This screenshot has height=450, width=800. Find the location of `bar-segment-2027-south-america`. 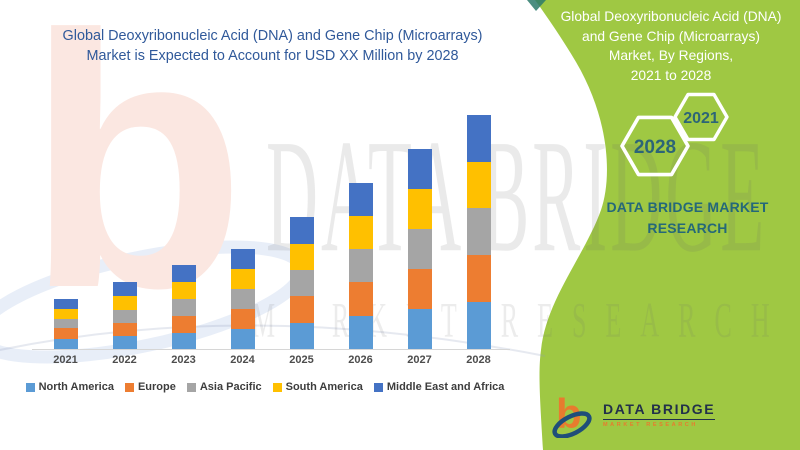

bar-segment-2027-south-america is located at coordinates (419, 209).